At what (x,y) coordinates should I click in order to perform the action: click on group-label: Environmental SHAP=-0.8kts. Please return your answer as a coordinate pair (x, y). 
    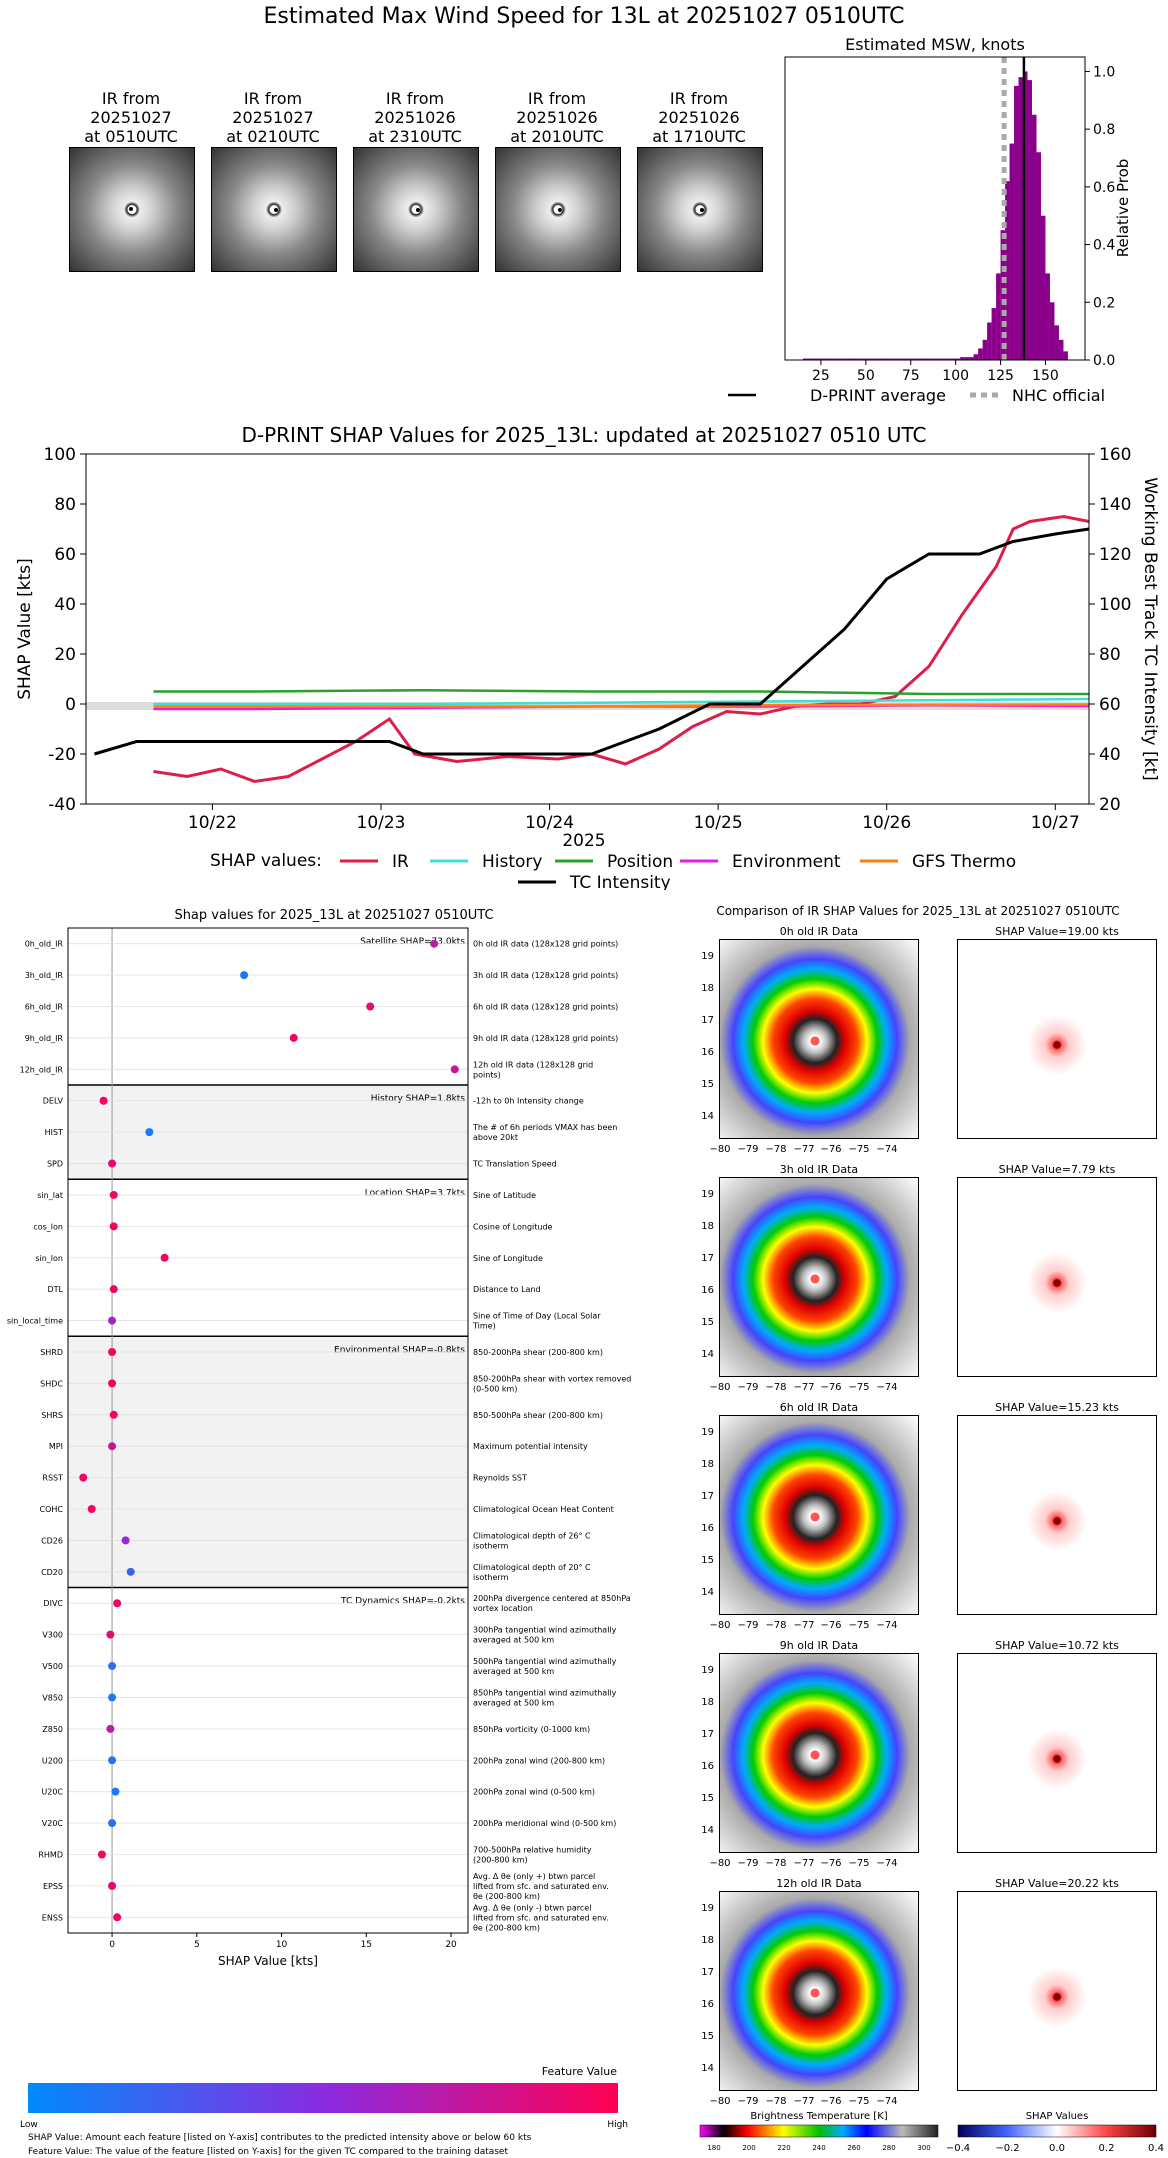
    Looking at the image, I should click on (399, 1350).